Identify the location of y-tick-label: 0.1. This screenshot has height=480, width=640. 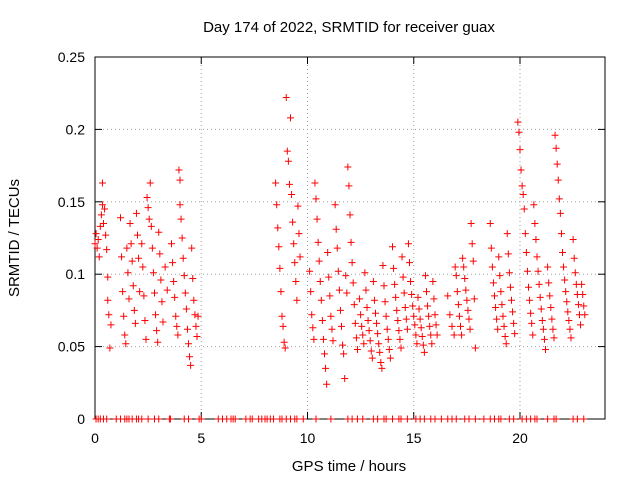
(76, 274).